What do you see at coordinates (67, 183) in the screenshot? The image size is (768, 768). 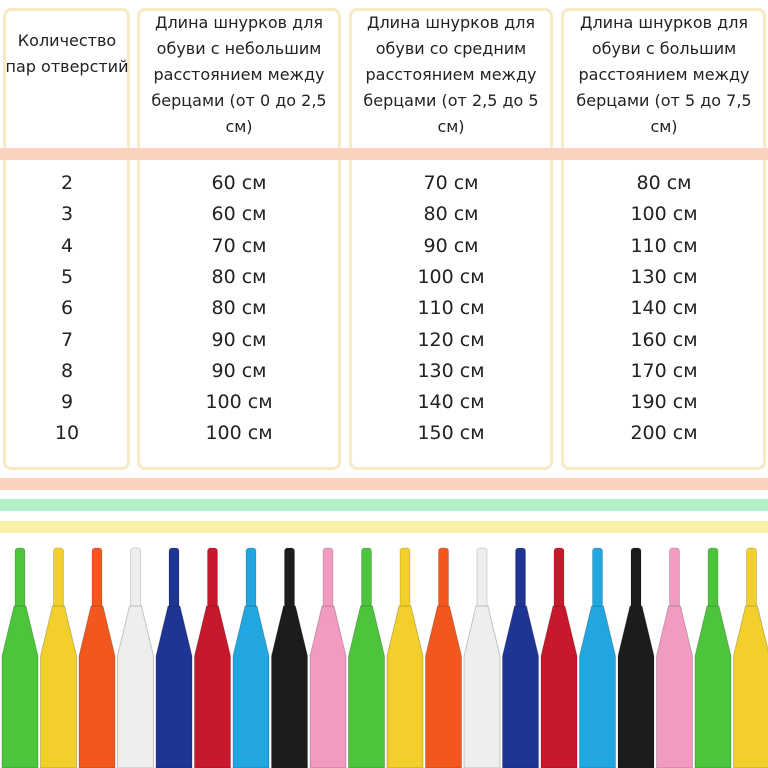 I see `table-cell: 2` at bounding box center [67, 183].